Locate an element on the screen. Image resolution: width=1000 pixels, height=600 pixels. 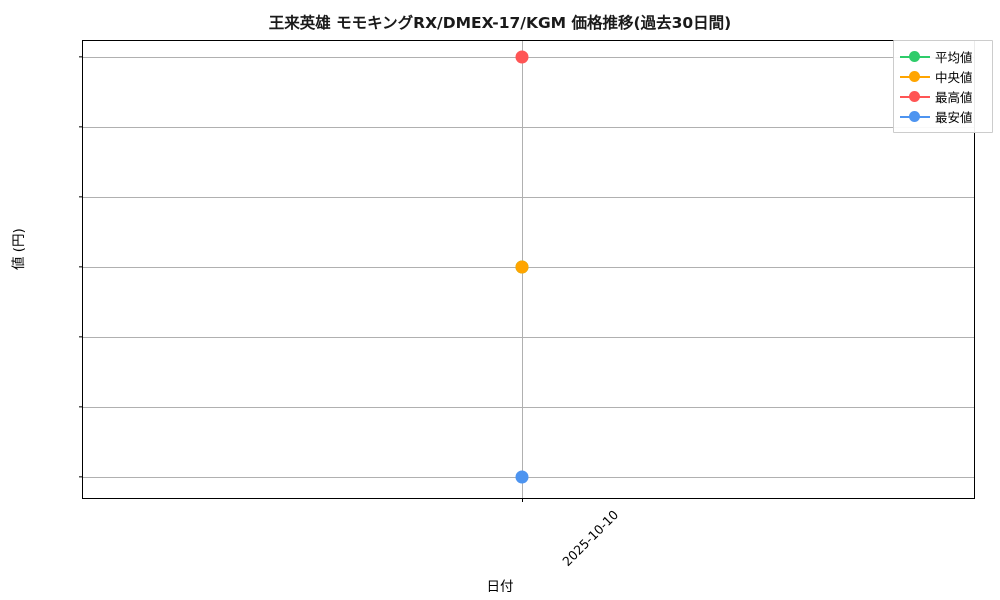
legend-item-median: 中央値 is located at coordinates (943, 76).